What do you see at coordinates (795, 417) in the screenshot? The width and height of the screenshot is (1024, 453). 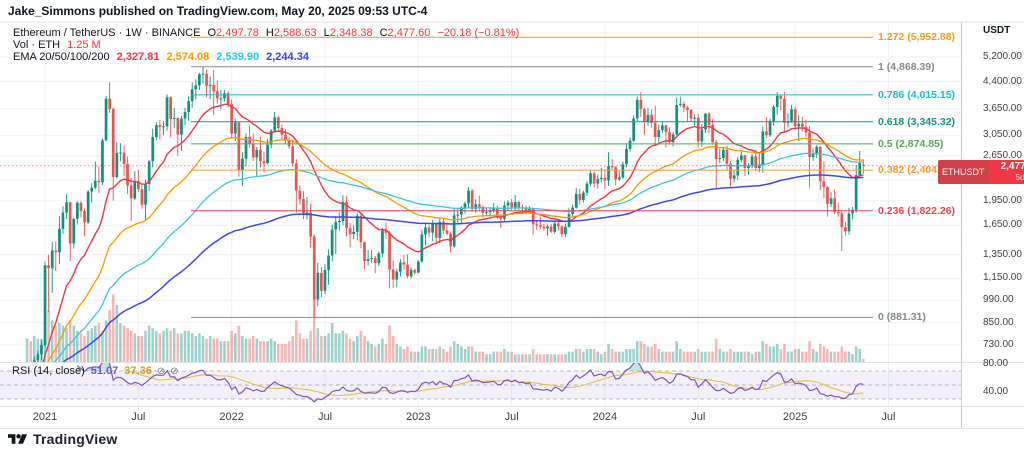 I see `time-axis-label: 2025` at bounding box center [795, 417].